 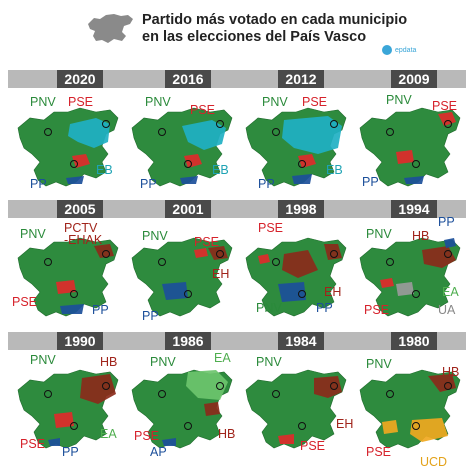 What do you see at coordinates (188, 209) in the screenshot?
I see `year-label-2001: 2001` at bounding box center [188, 209].